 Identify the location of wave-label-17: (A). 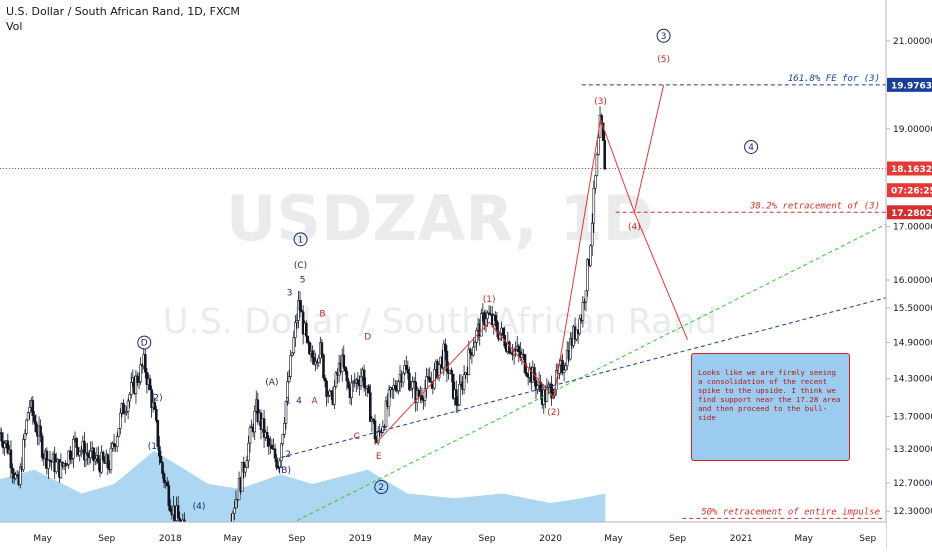
(271, 383).